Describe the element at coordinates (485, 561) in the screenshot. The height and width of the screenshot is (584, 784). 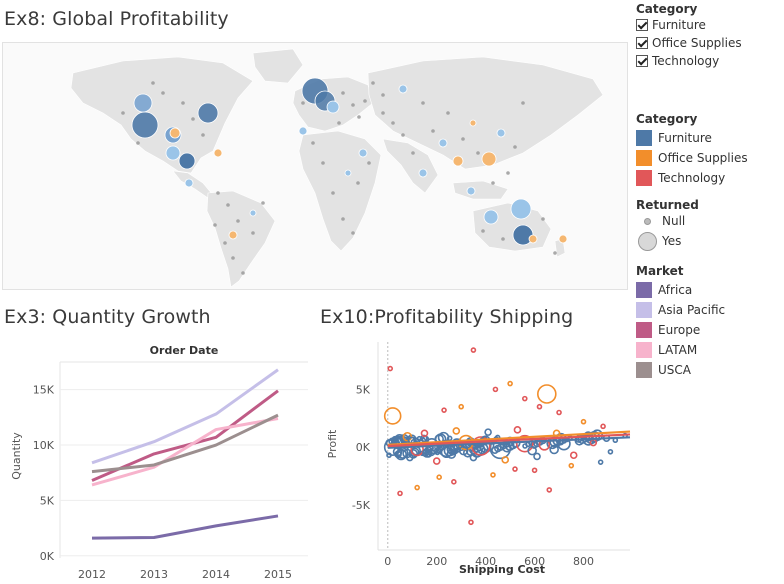
I see `x-tick-label: 400` at that location.